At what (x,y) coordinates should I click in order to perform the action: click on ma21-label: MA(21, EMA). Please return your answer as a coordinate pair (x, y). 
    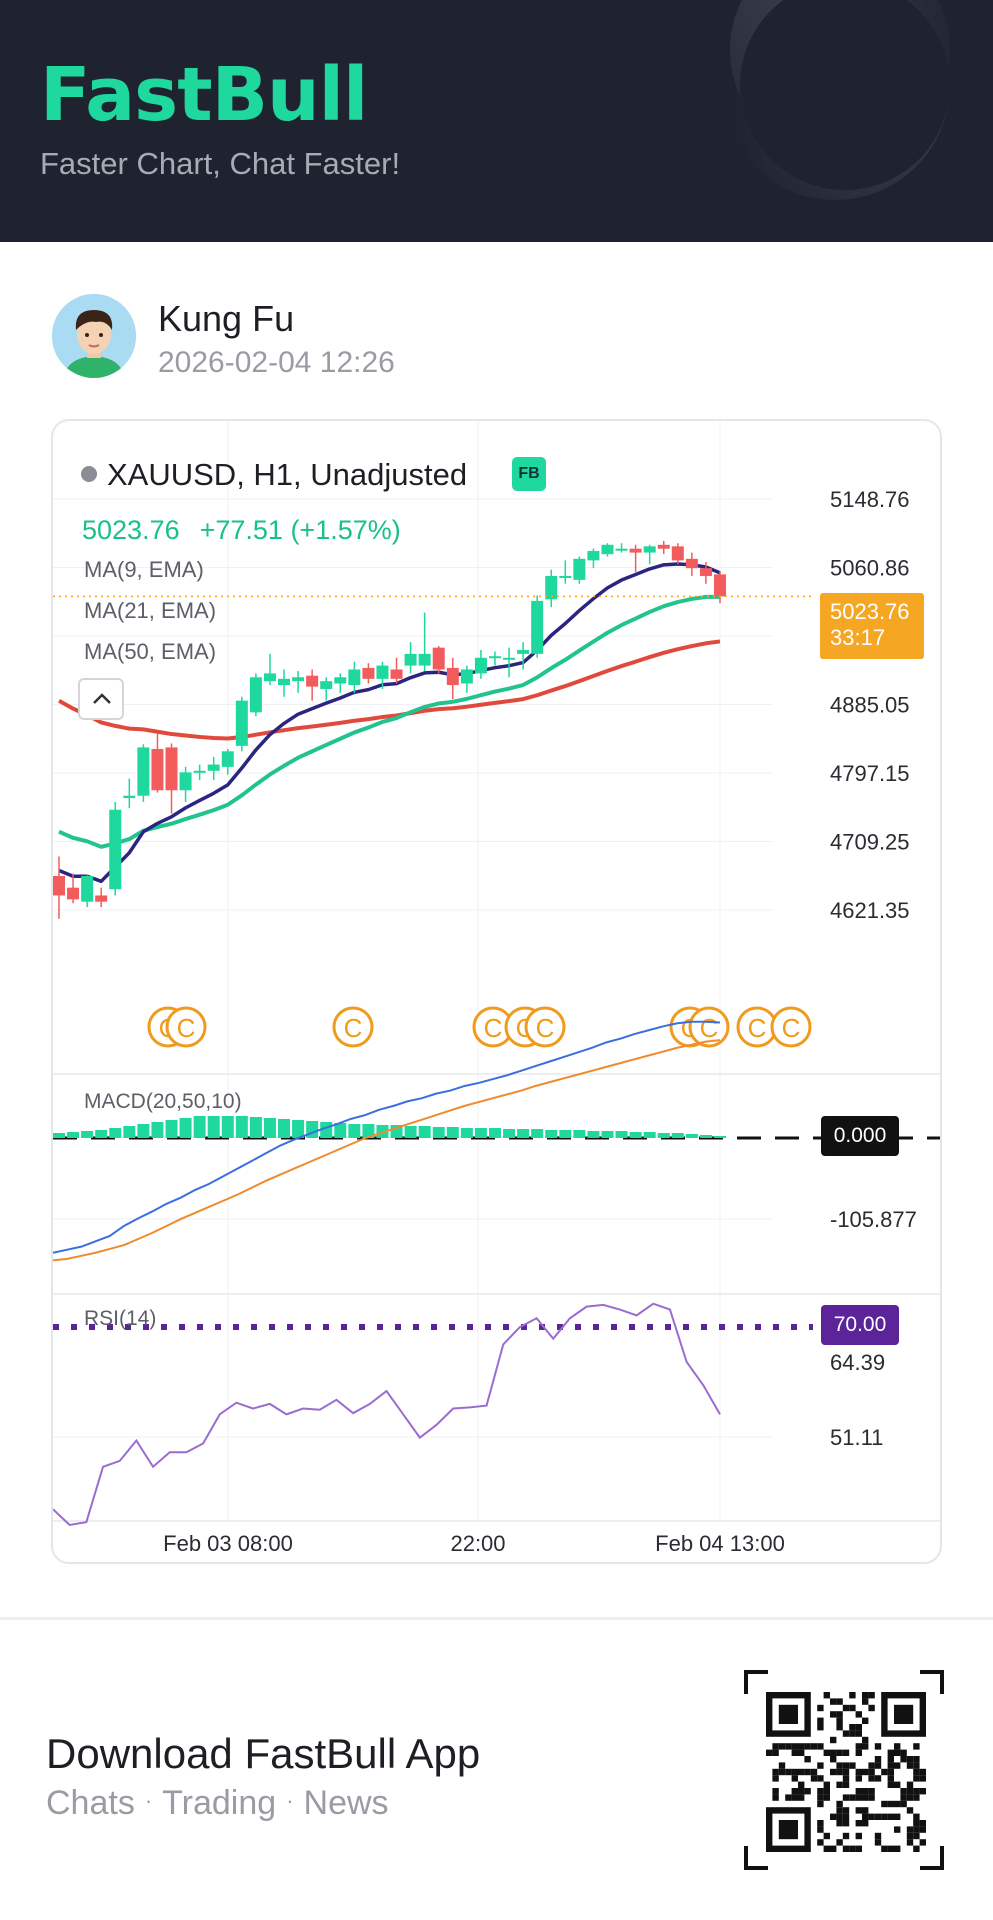
    Looking at the image, I should click on (150, 610).